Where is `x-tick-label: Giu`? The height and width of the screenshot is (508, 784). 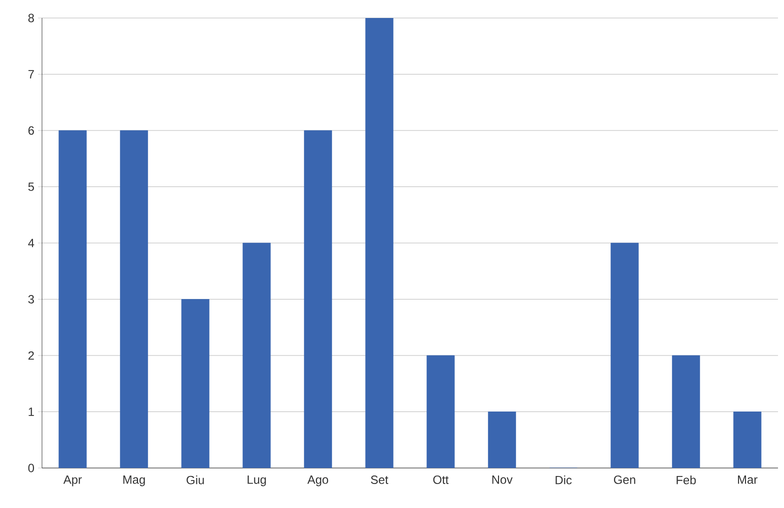 x-tick-label: Giu is located at coordinates (195, 480).